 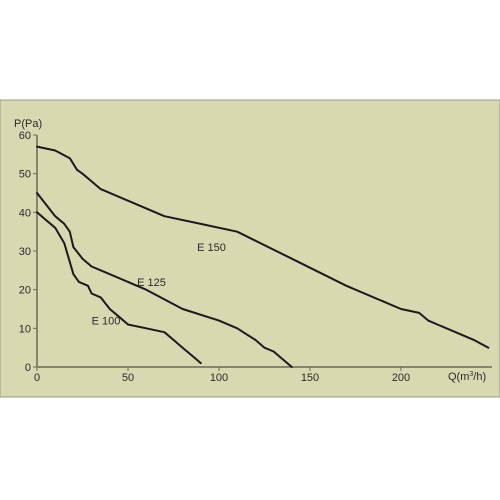 I want to click on x-tick-label-150: 150, so click(x=310, y=378).